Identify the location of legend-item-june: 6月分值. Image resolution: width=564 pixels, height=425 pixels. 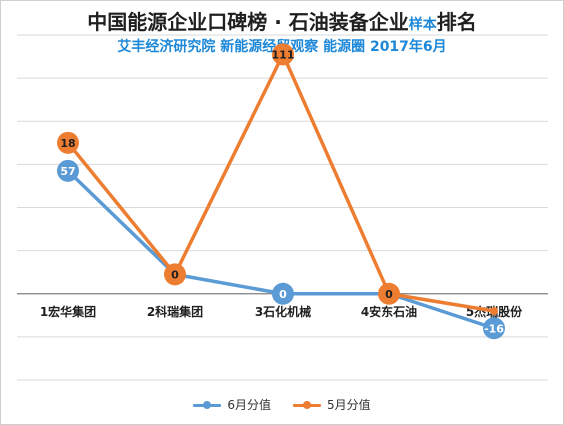
(232, 404).